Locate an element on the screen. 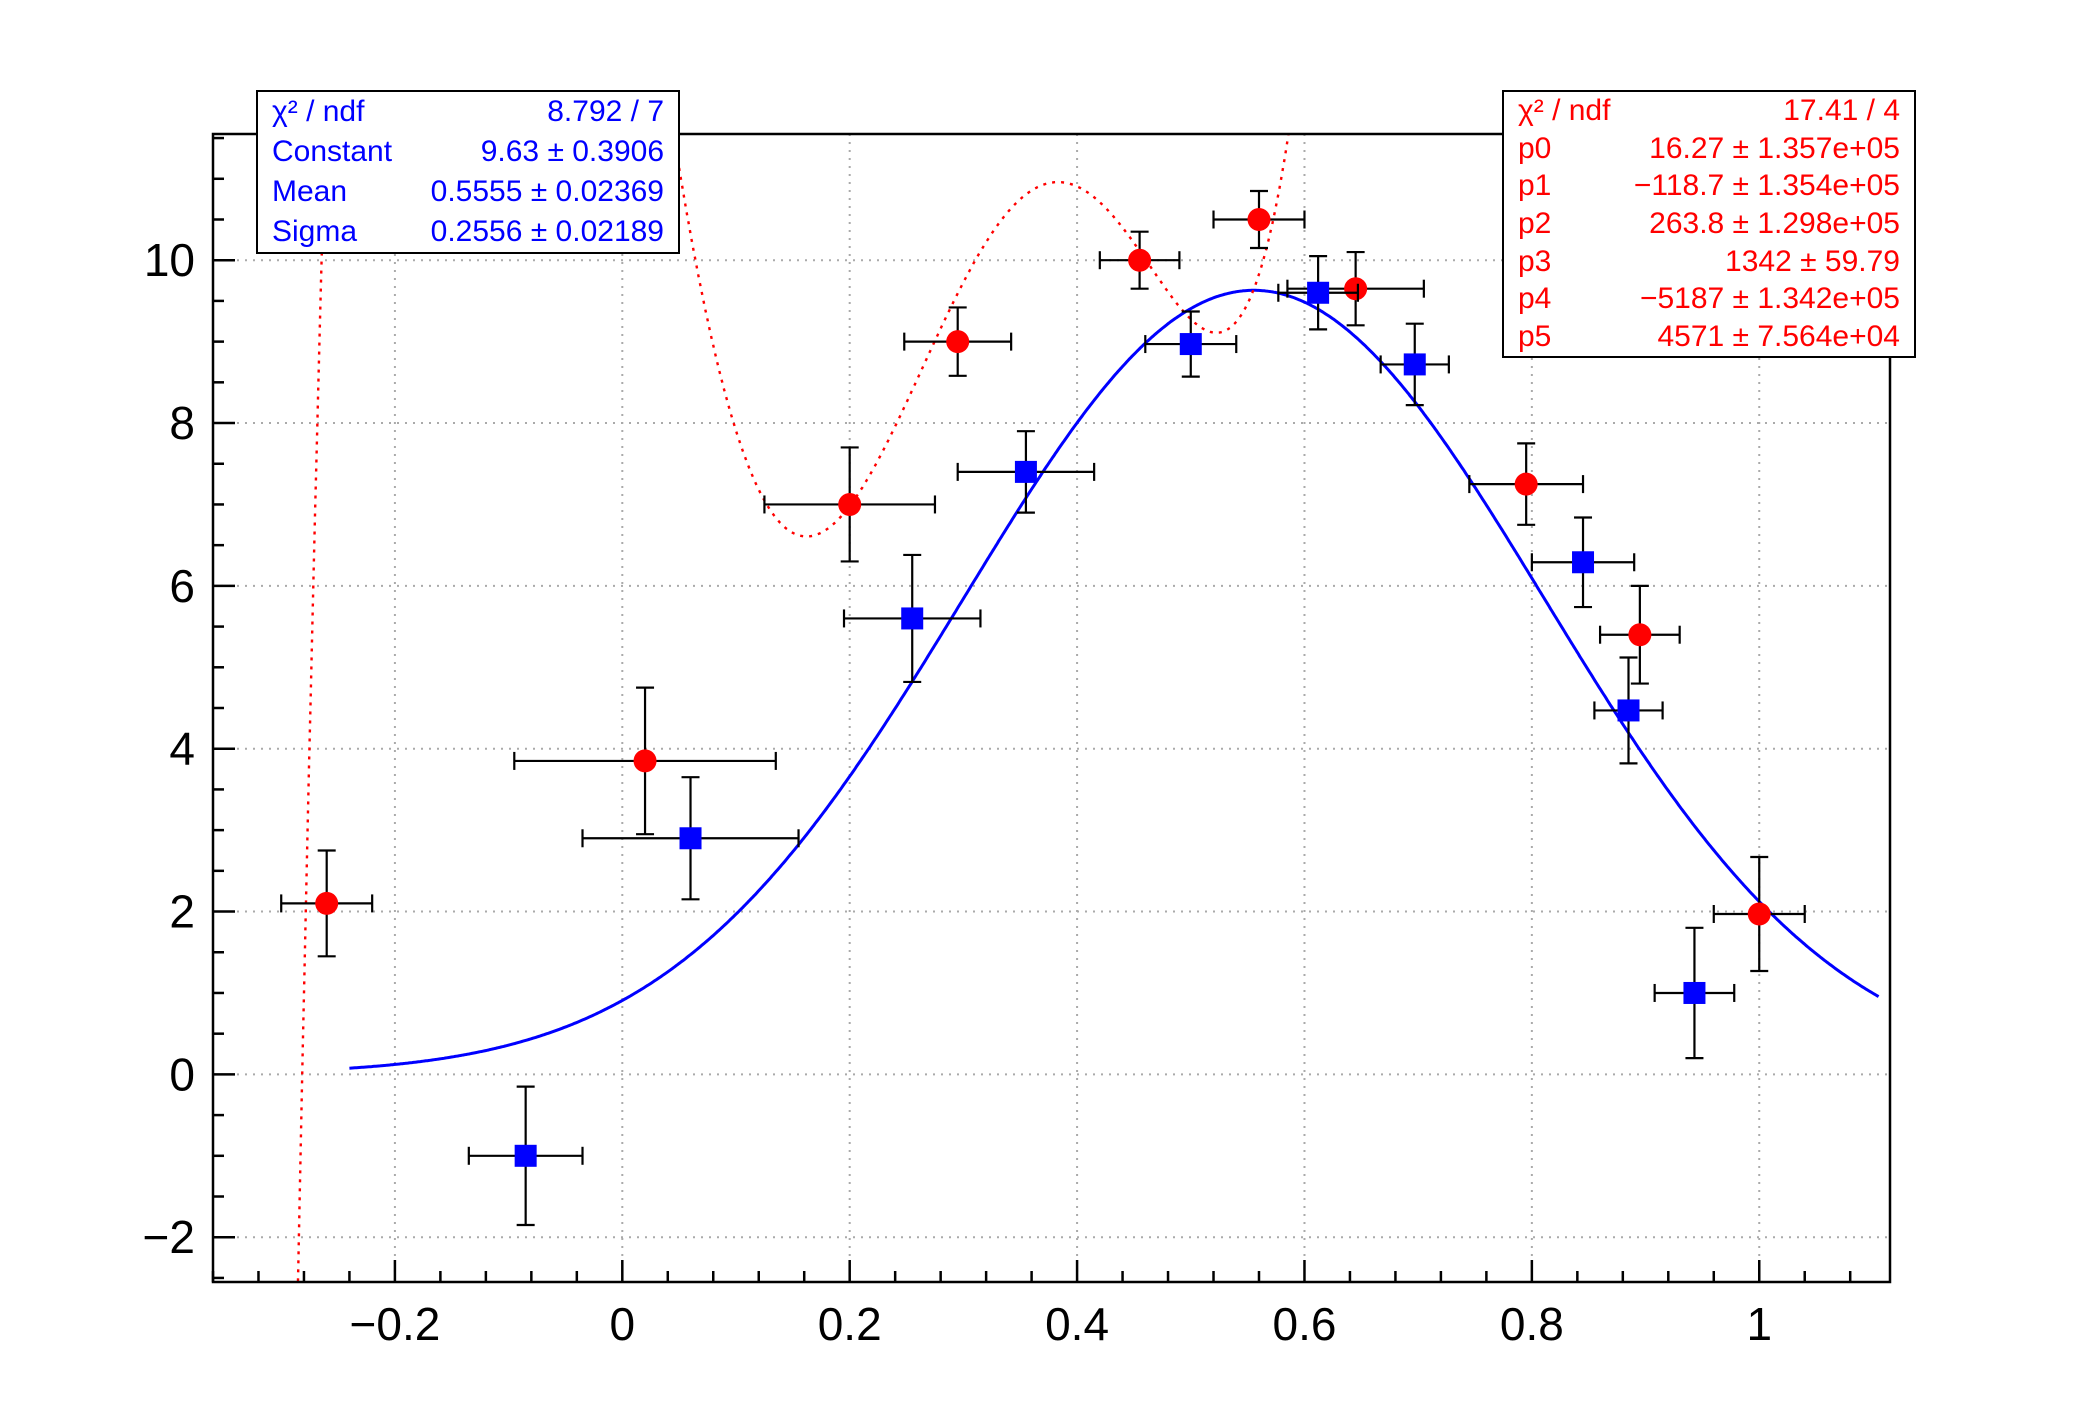  stat-value: 263.8 ± 1.298e+05 is located at coordinates (1774, 223).